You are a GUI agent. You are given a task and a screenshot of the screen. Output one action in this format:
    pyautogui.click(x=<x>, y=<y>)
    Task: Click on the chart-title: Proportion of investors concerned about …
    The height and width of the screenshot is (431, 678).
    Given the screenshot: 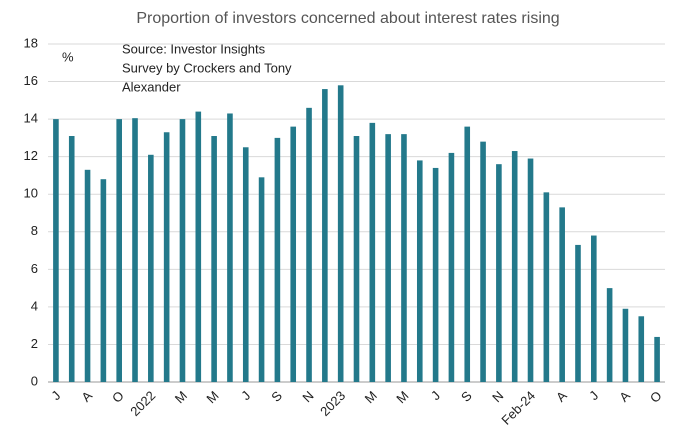 What is the action you would take?
    pyautogui.click(x=347, y=18)
    